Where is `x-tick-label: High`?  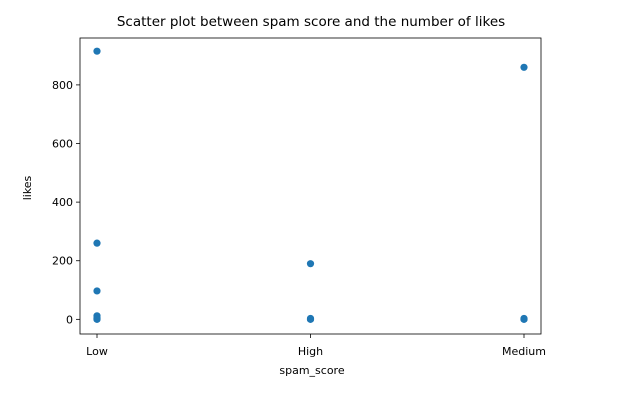
x-tick-label: High is located at coordinates (310, 351).